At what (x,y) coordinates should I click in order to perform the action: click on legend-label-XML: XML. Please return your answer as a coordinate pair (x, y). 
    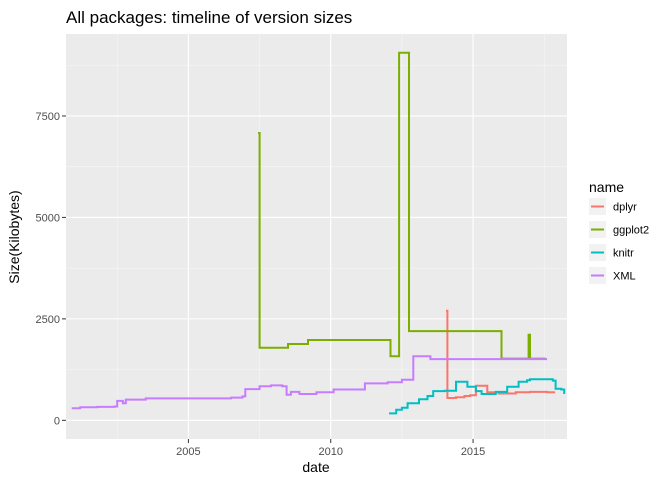
    Looking at the image, I should click on (624, 277).